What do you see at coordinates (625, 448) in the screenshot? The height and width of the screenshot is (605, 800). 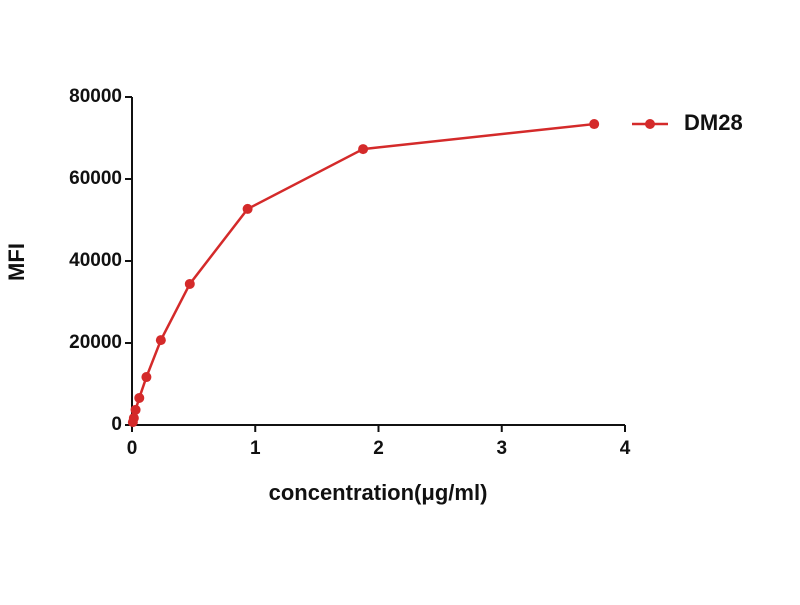 I see `x-tick-label: 4` at bounding box center [625, 448].